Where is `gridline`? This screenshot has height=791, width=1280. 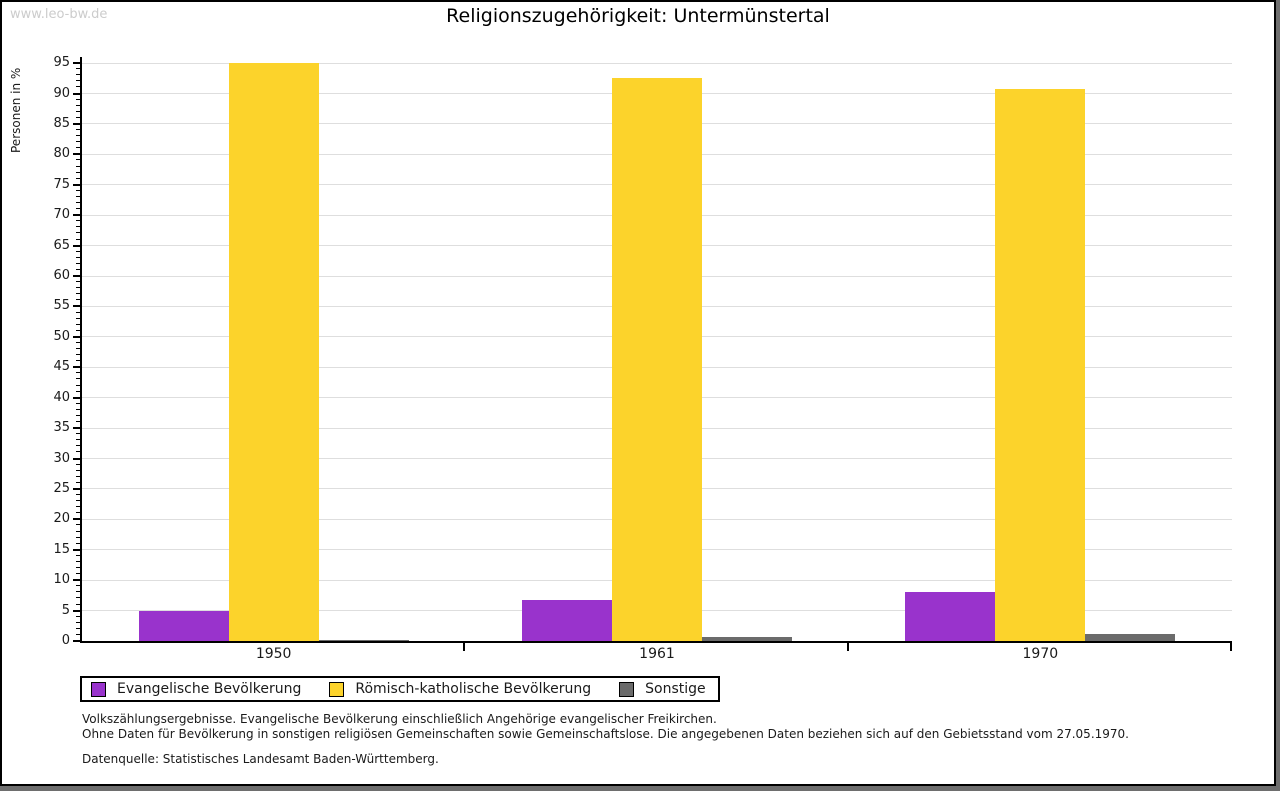
gridline is located at coordinates (657, 63).